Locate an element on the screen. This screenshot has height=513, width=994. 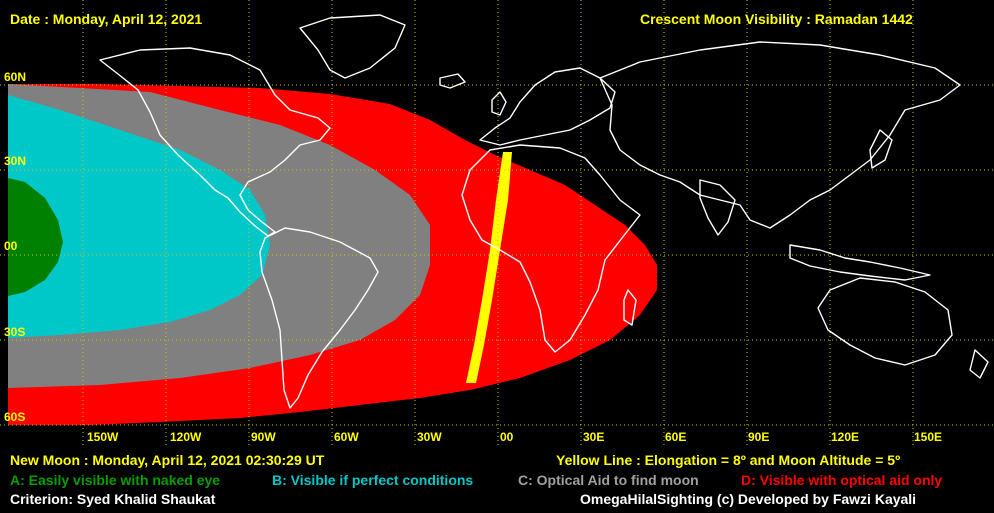
map-date: Date : Monday, April 12, 2021 is located at coordinates (106, 19).